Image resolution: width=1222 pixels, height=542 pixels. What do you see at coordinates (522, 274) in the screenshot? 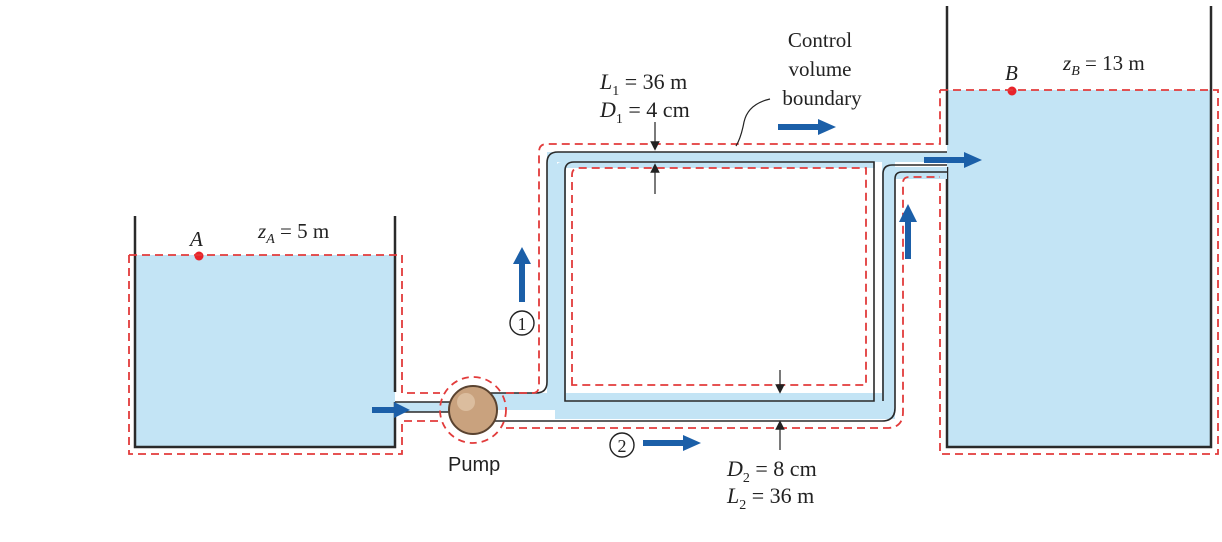
I see `arrow-pipe-1-up` at bounding box center [522, 274].